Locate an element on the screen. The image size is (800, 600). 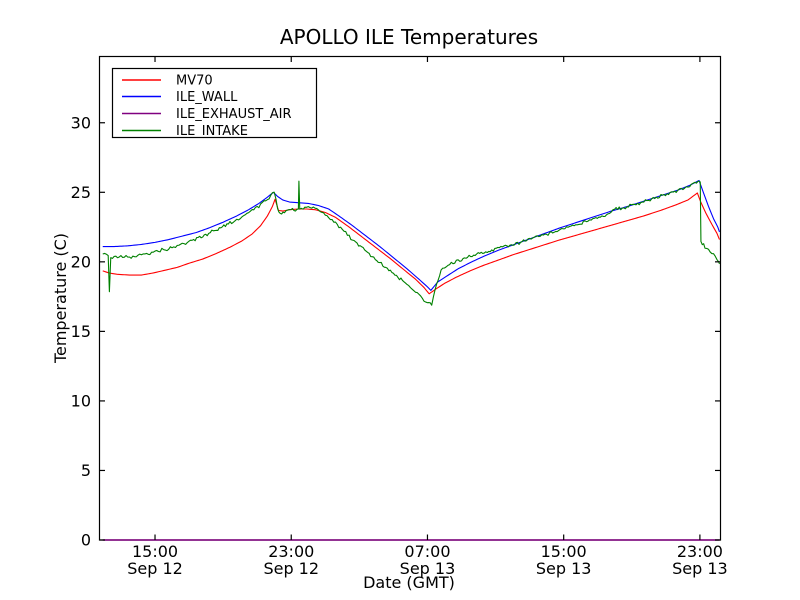
legend-item-ile-exhaust-air: ILE_EXHAUST_AIR is located at coordinates (207, 114).